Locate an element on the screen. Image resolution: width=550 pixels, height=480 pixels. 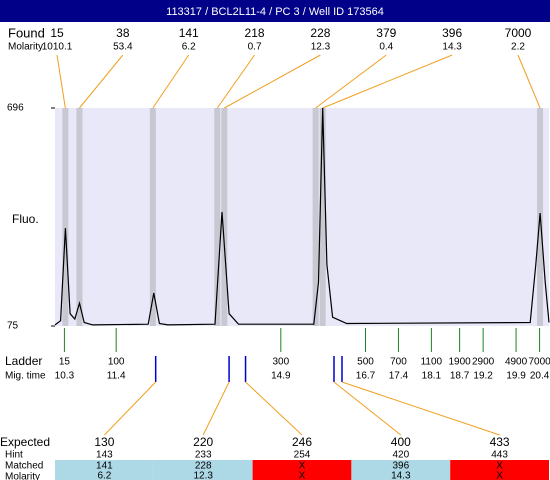
matched-size: 228 is located at coordinates (203, 466).